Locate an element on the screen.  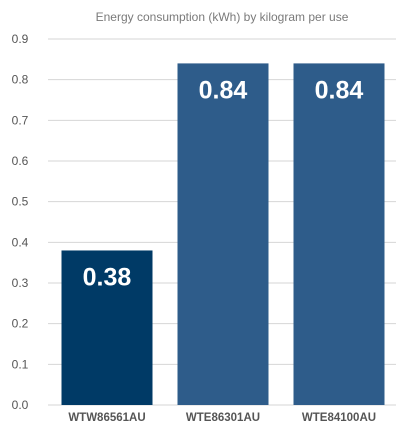
x-tick-label: WTW86561AU is located at coordinates (106, 418).